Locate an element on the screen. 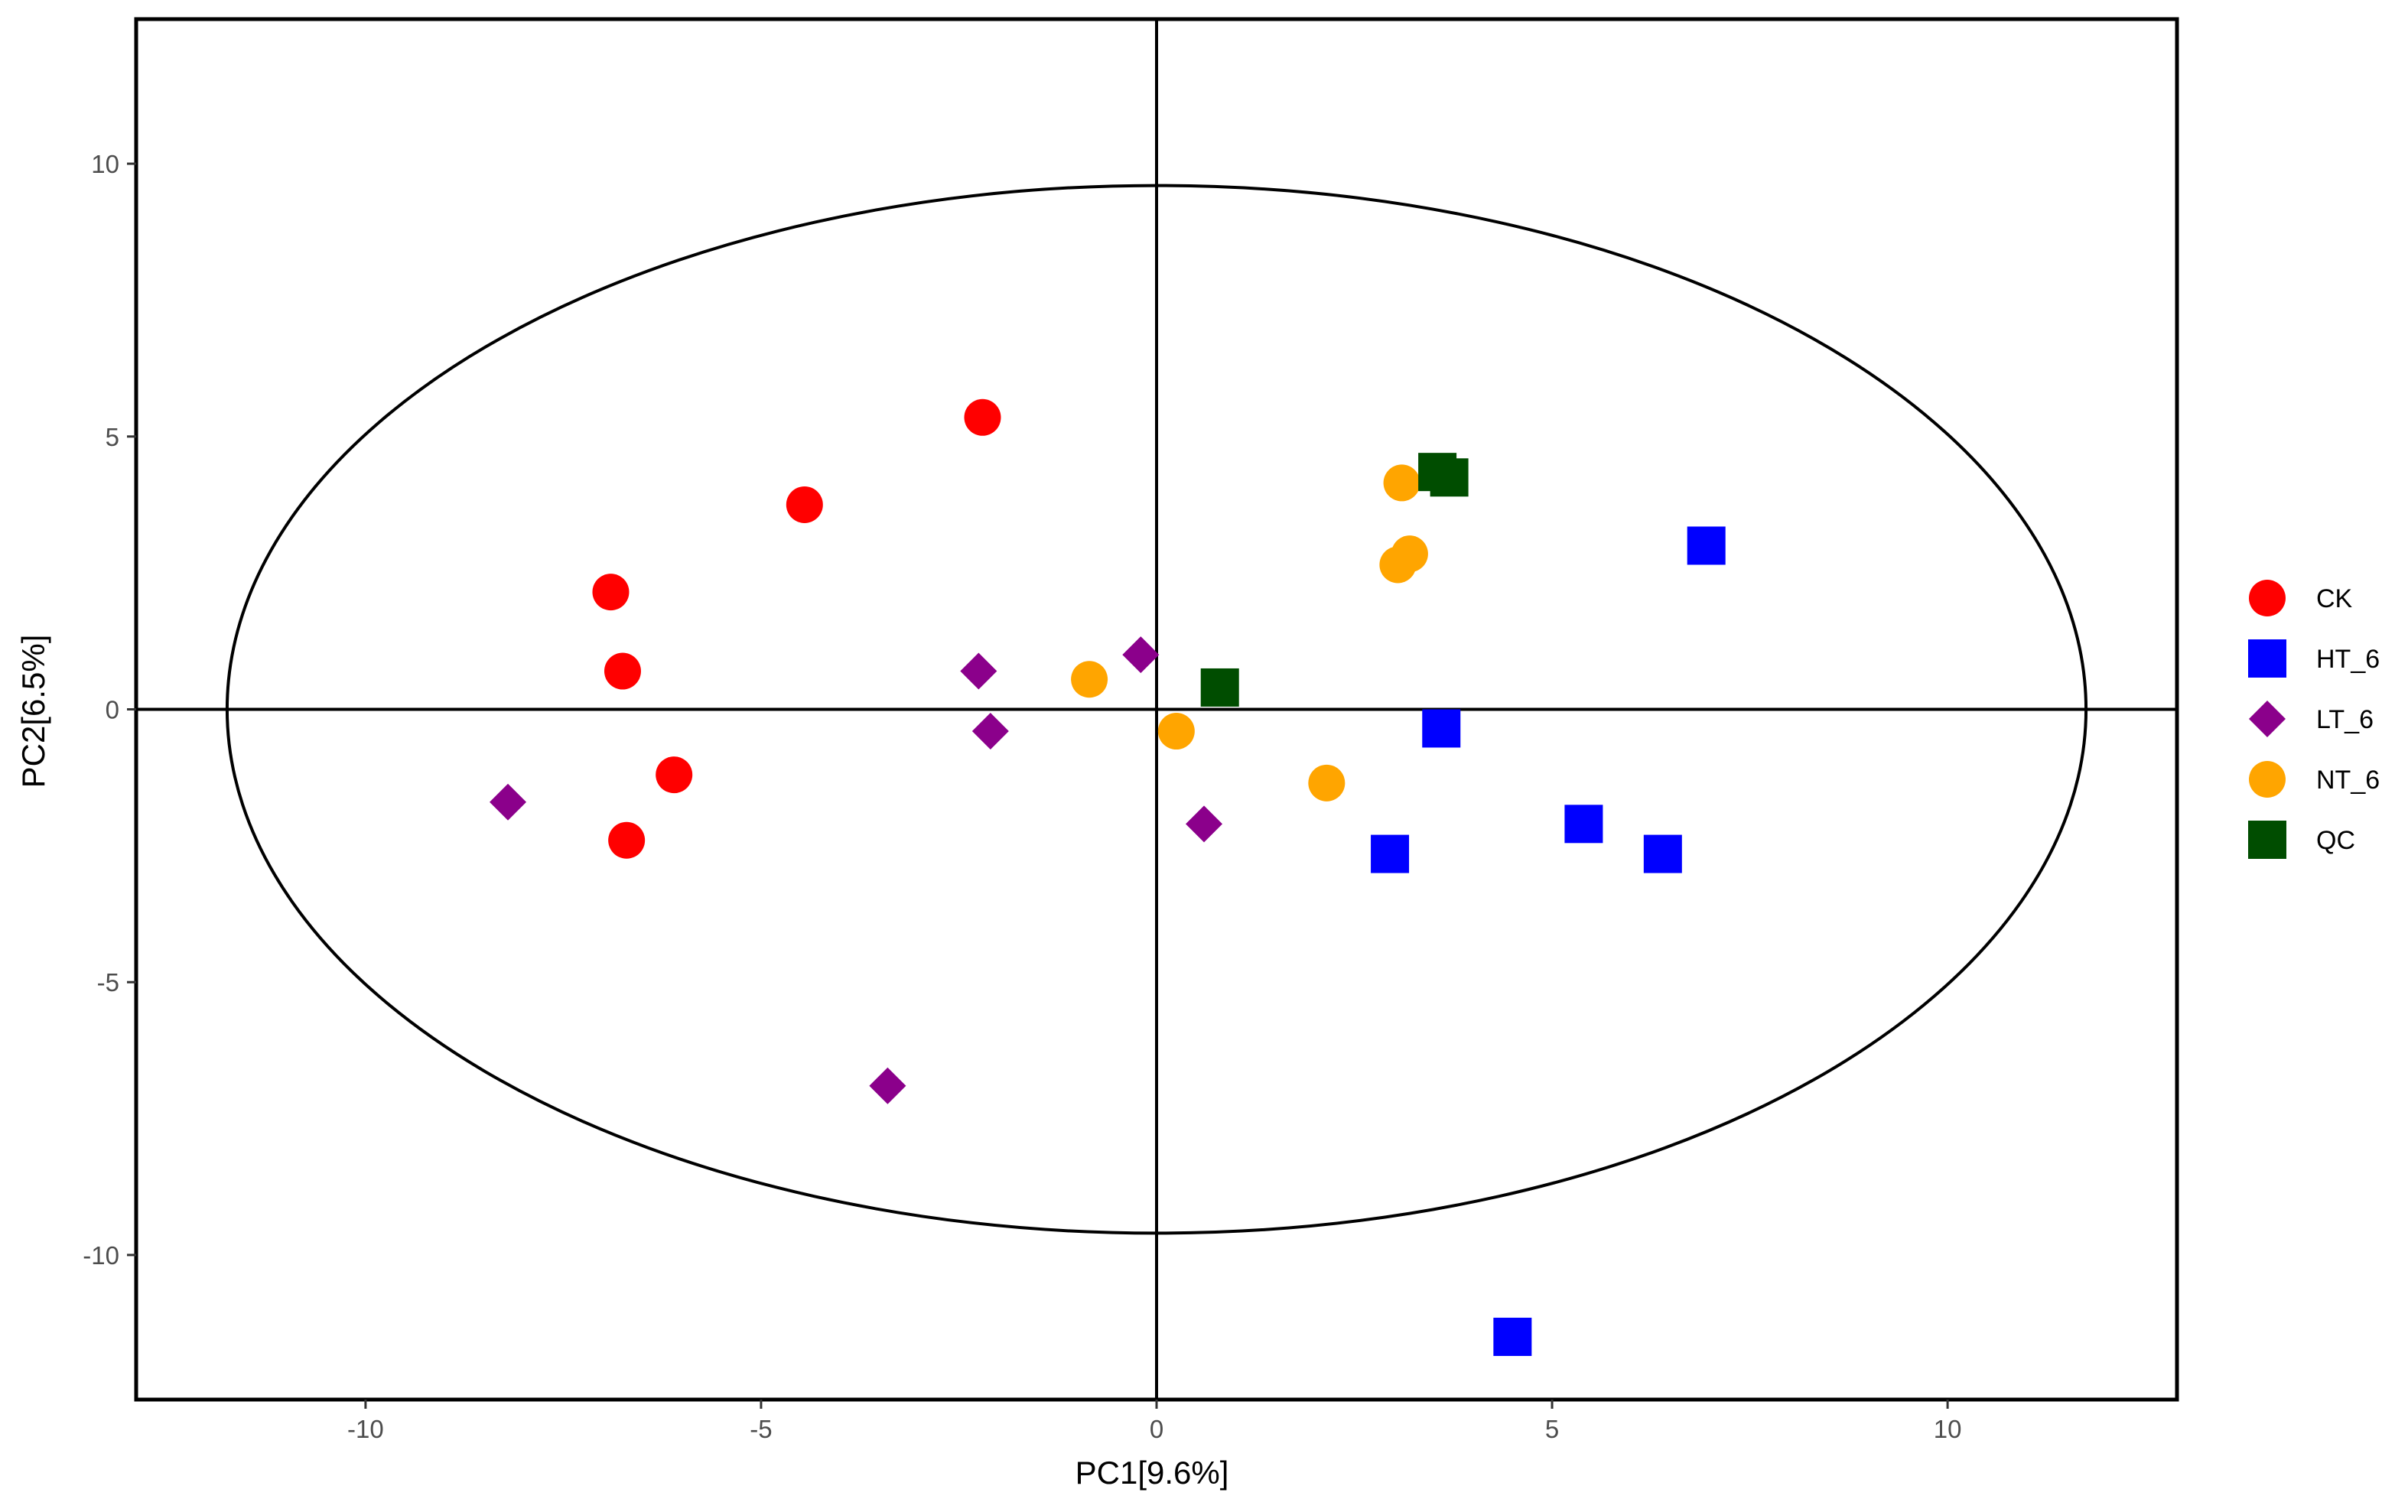  legend-label: LT_6 is located at coordinates (2345, 719).